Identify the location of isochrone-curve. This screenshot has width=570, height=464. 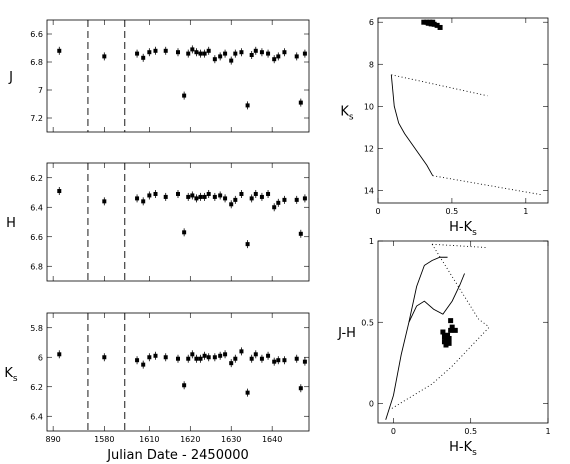
(412, 125).